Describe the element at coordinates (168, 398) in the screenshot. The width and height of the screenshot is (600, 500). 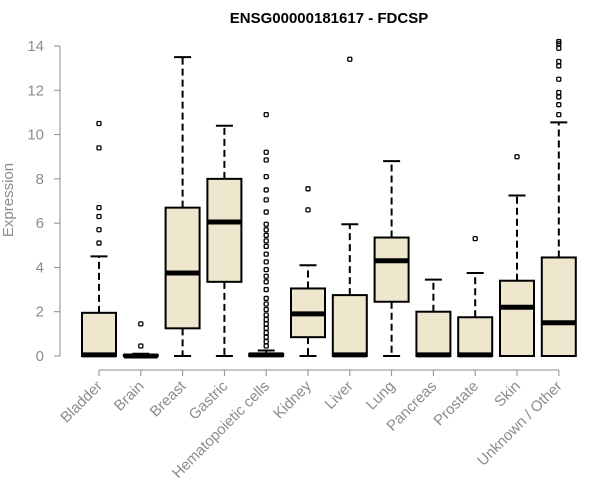
I see `x-tick-label: Breast` at that location.